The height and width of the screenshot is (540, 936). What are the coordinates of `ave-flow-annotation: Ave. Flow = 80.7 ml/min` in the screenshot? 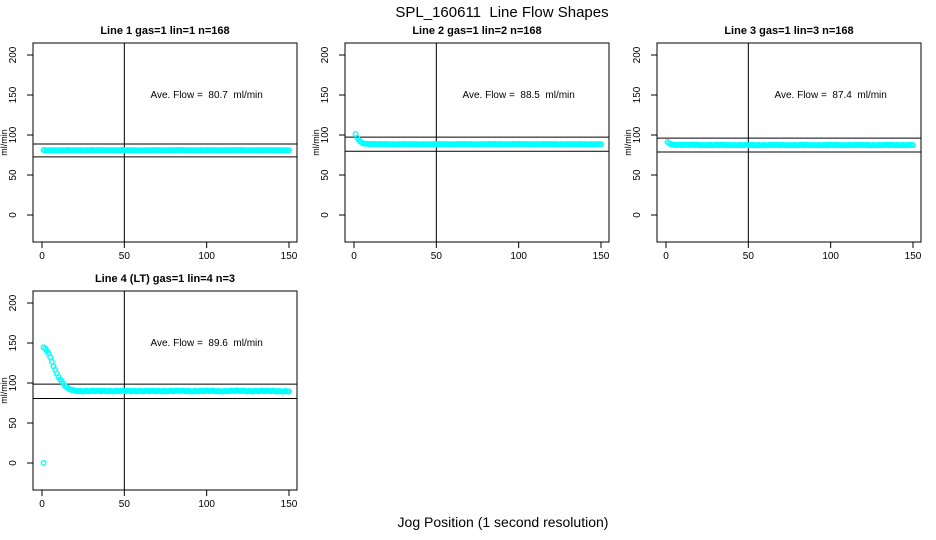 It's located at (206, 95).